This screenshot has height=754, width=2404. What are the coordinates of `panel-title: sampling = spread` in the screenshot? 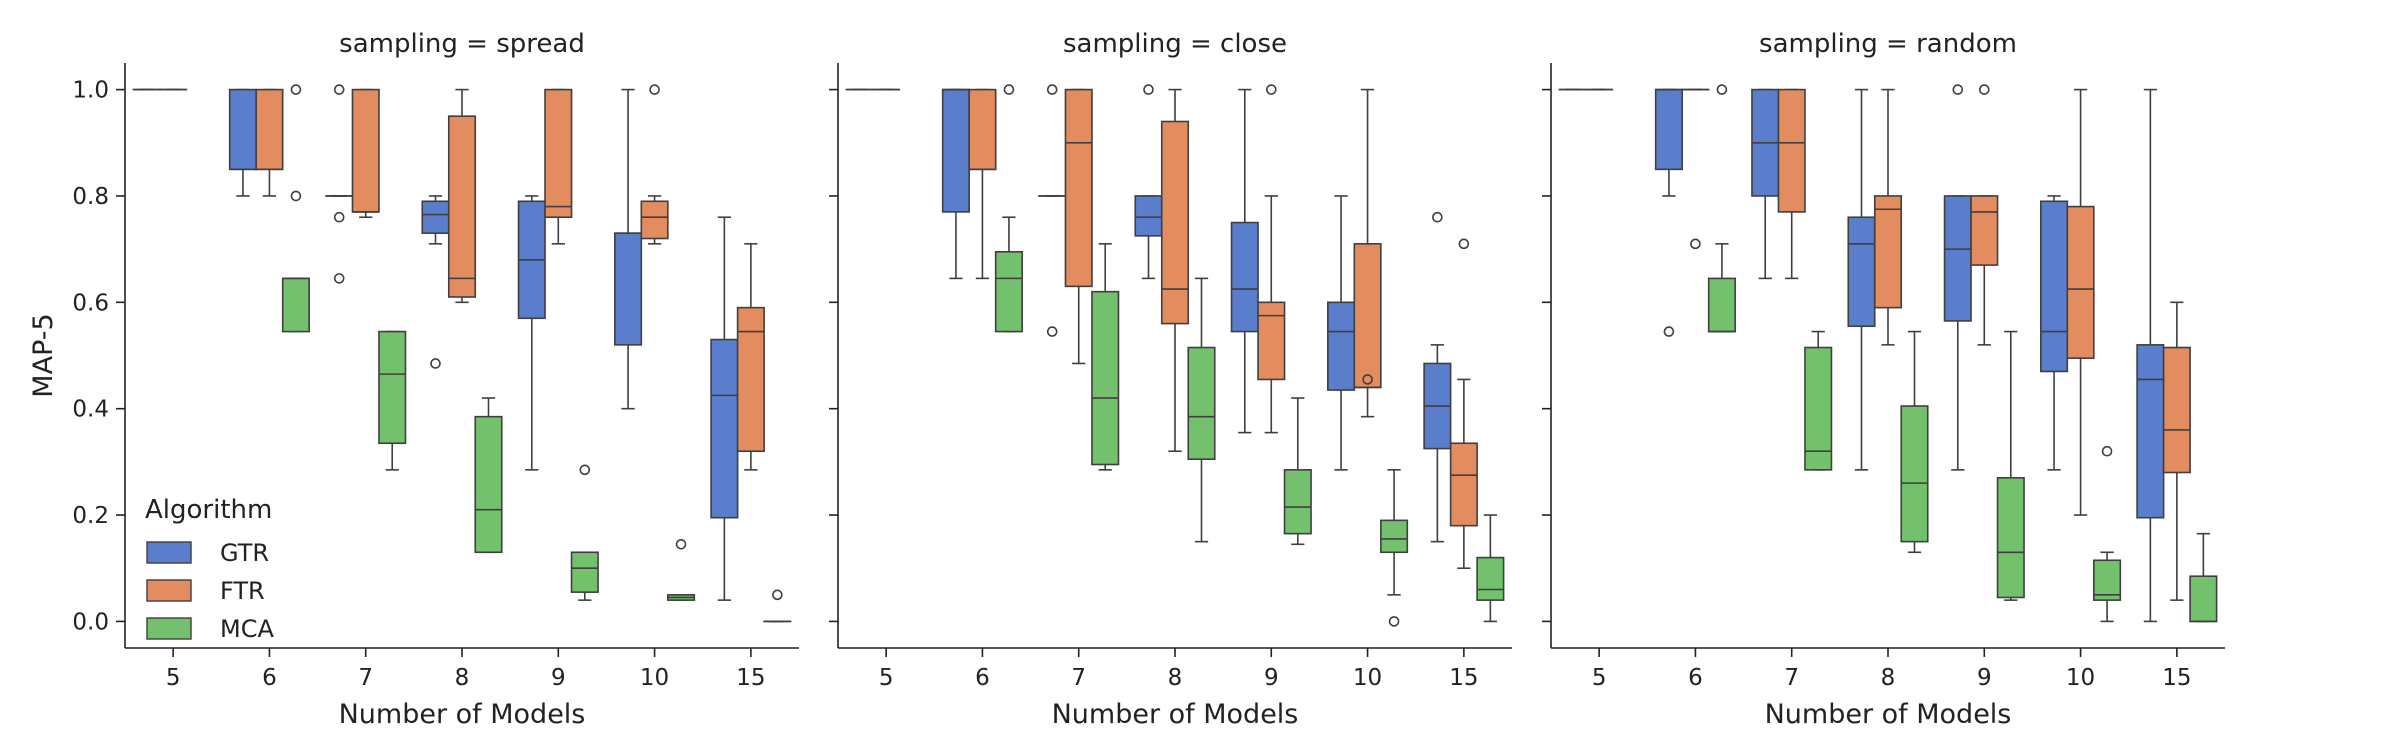 It's located at (462, 44).